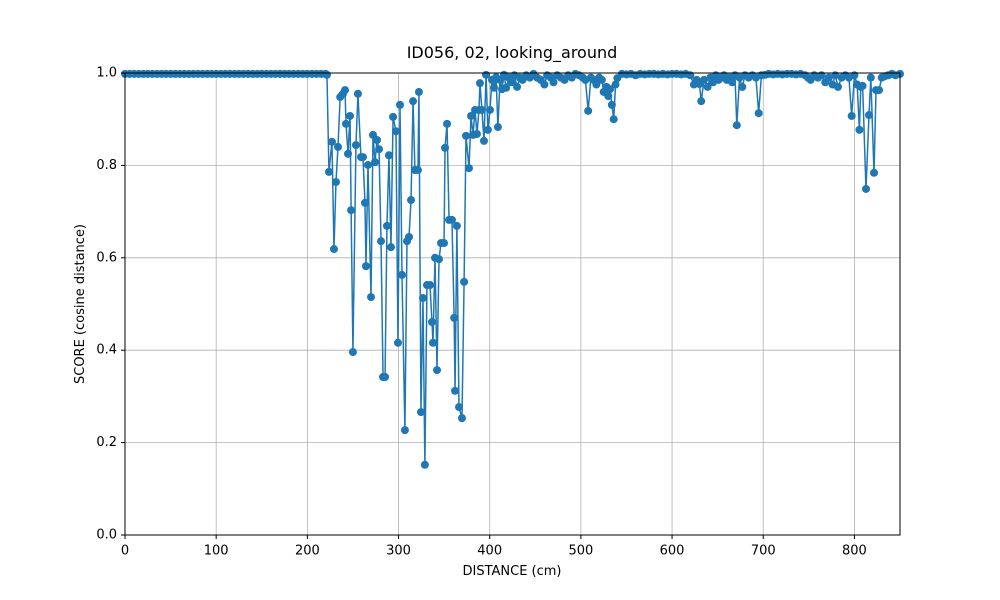 Image resolution: width=1000 pixels, height=600 pixels. I want to click on x-axis-label: DISTANCE (cm), so click(511, 571).